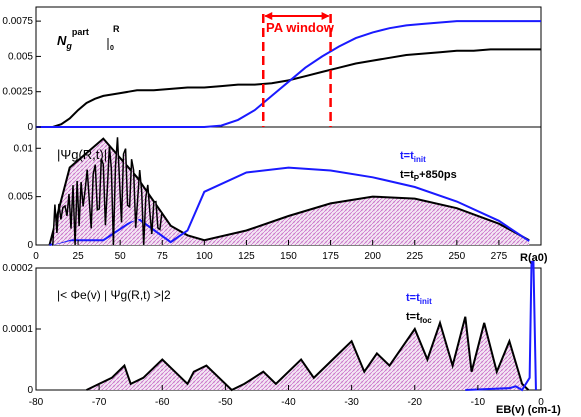 This screenshot has width=581, height=417. What do you see at coordinates (17, 21) in the screenshot?
I see `ytick-label-0-3: 0.0075` at bounding box center [17, 21].